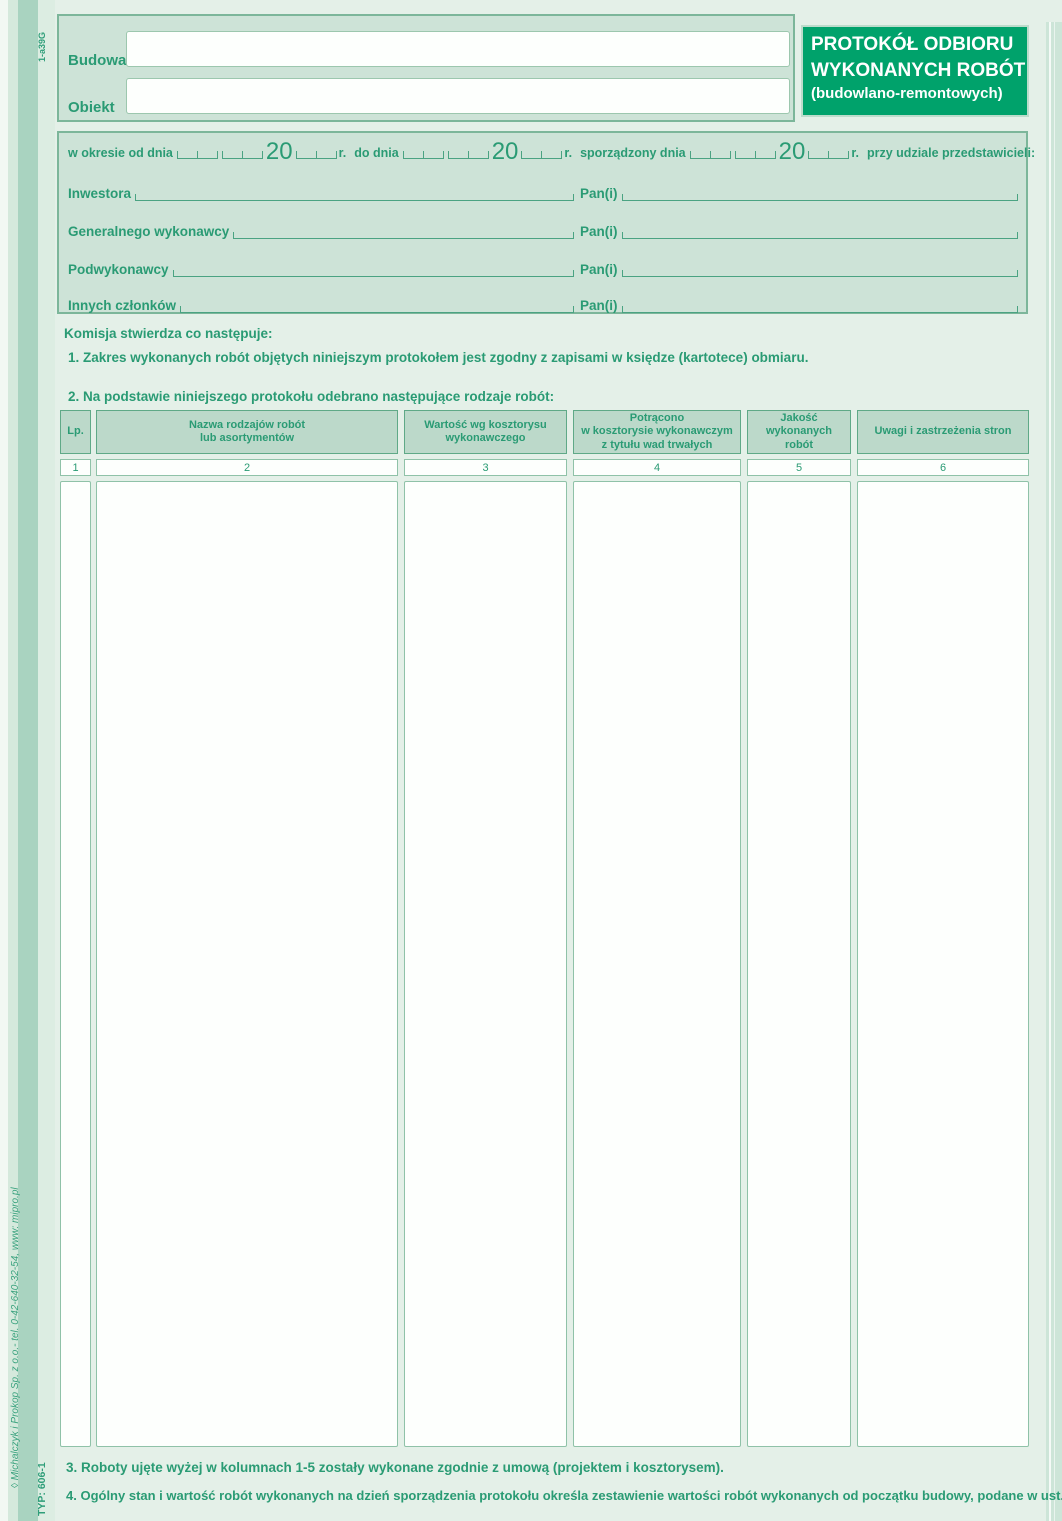 The image size is (1062, 1521). I want to click on subcontractor-person-line, so click(819, 273).